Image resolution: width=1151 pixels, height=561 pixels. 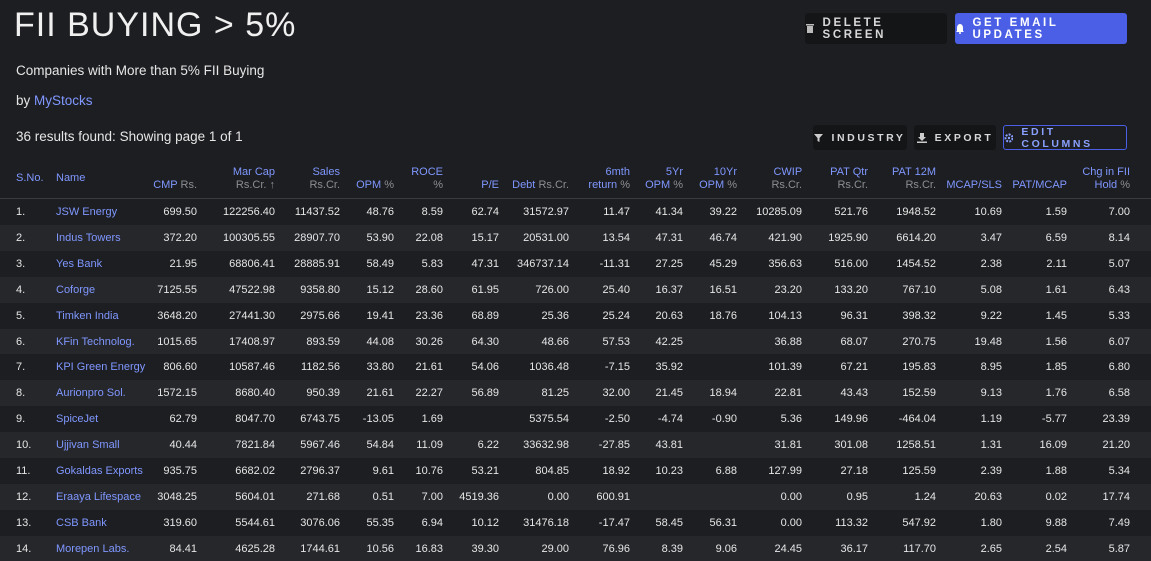 I want to click on link: MyStocks, so click(x=63, y=100).